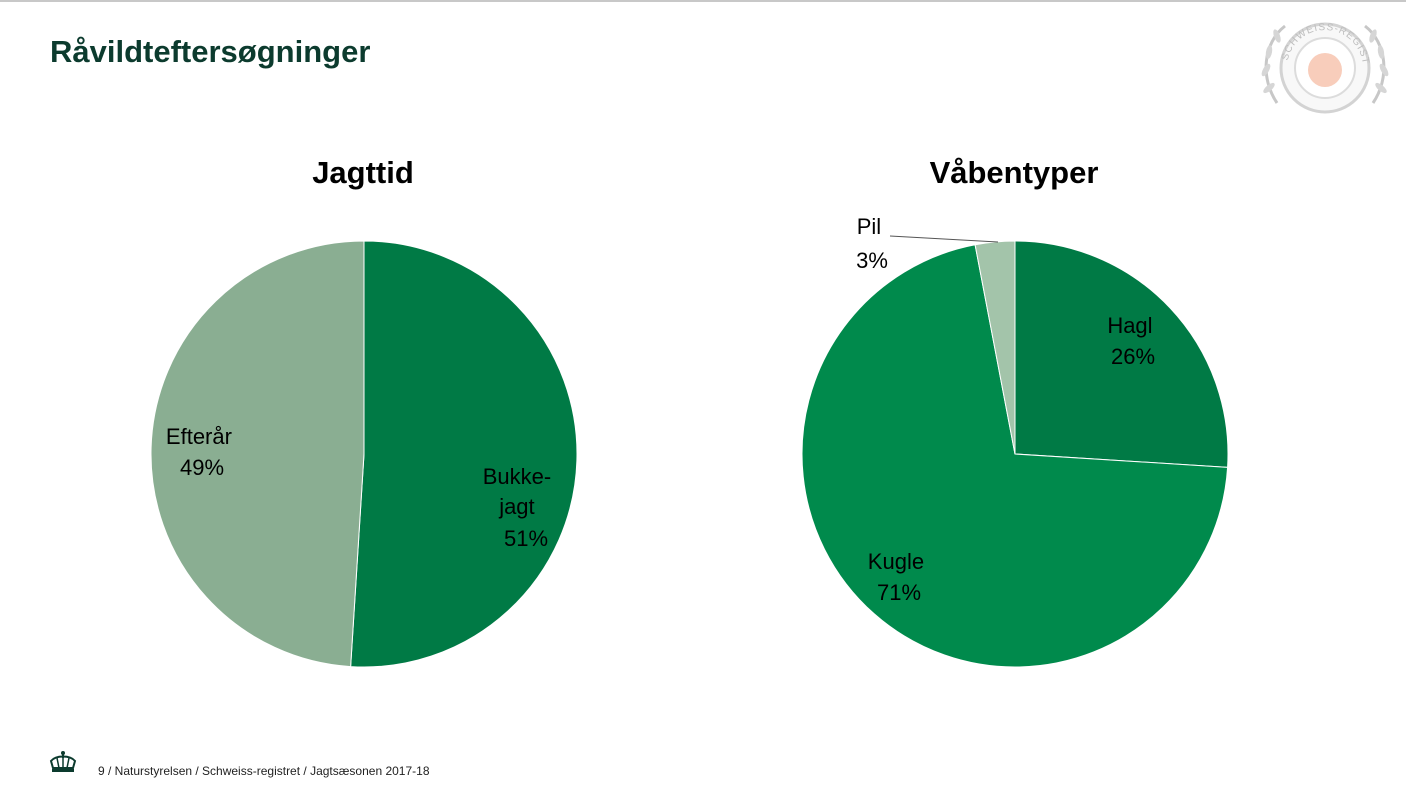 The width and height of the screenshot is (1406, 791). What do you see at coordinates (1014, 172) in the screenshot?
I see `chart-title-vaabentyper: Våbentyper` at bounding box center [1014, 172].